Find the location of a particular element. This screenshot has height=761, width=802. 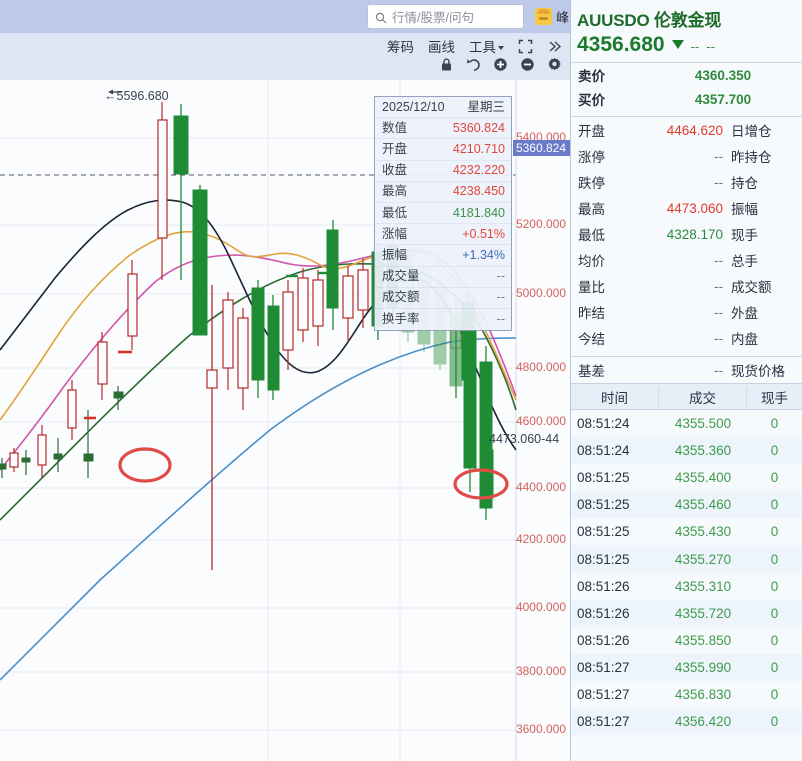

symbol-title: AUUSDO 伦敦金现 is located at coordinates (649, 20).